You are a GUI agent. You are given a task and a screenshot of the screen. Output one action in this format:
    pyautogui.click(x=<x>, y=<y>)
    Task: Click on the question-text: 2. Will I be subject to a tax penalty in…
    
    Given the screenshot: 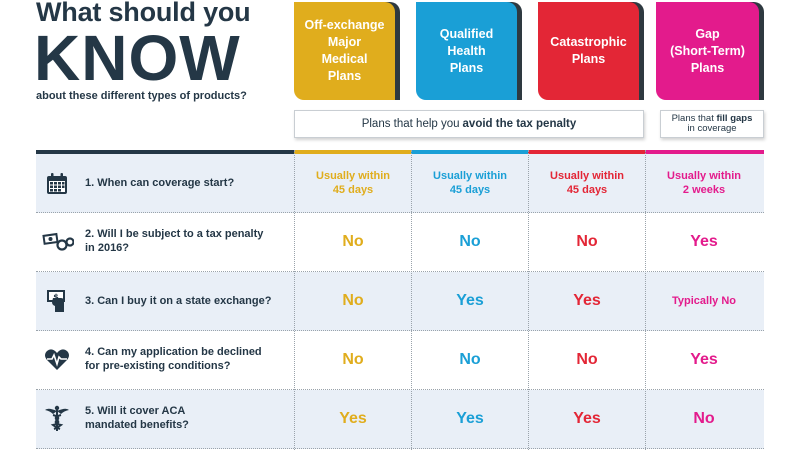 What is the action you would take?
    pyautogui.click(x=174, y=241)
    